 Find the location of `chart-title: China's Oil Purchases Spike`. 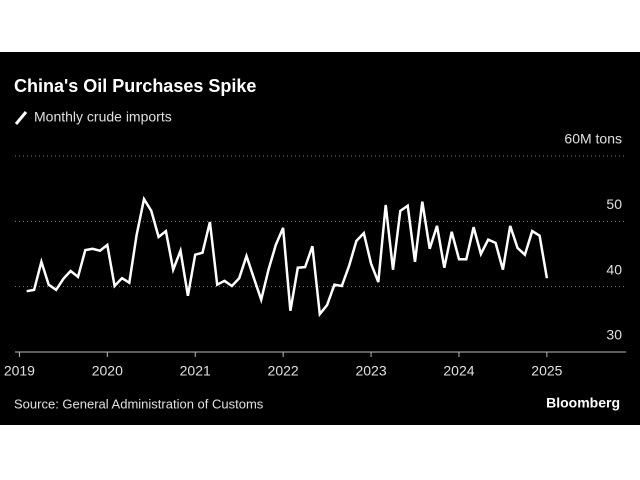

chart-title: China's Oil Purchases Spike is located at coordinates (135, 86).